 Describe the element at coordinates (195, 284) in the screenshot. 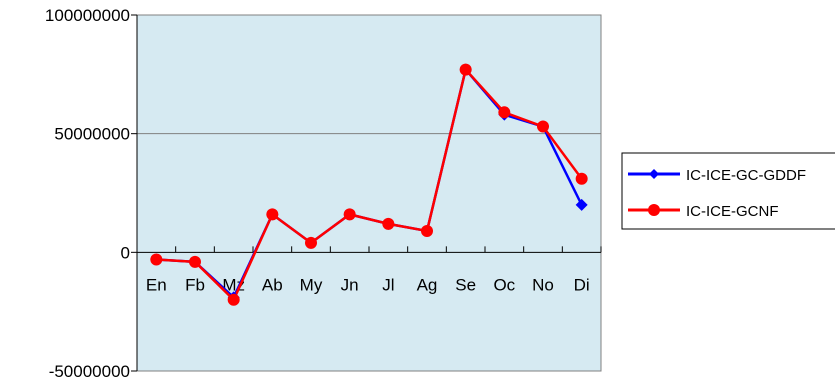

I see `x-tick-label: Fb` at that location.